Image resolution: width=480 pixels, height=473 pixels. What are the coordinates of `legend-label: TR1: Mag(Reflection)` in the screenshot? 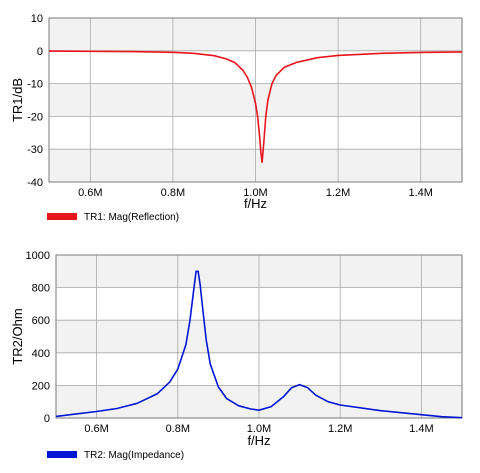 It's located at (131, 217).